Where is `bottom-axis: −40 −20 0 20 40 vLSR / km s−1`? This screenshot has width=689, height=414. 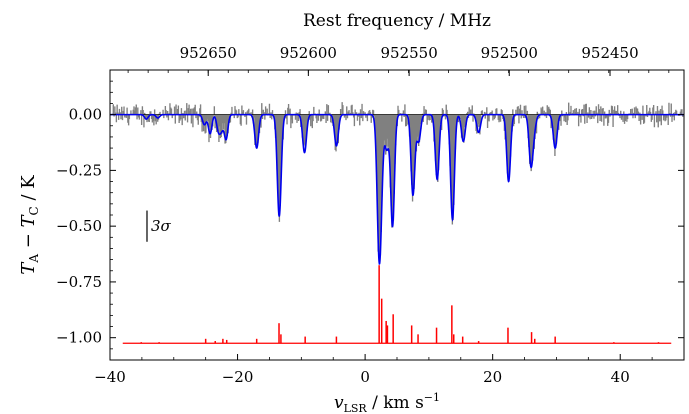 bottom-axis: −40 −20 0 20 40 vLSR / km s−1 is located at coordinates (389, 384).